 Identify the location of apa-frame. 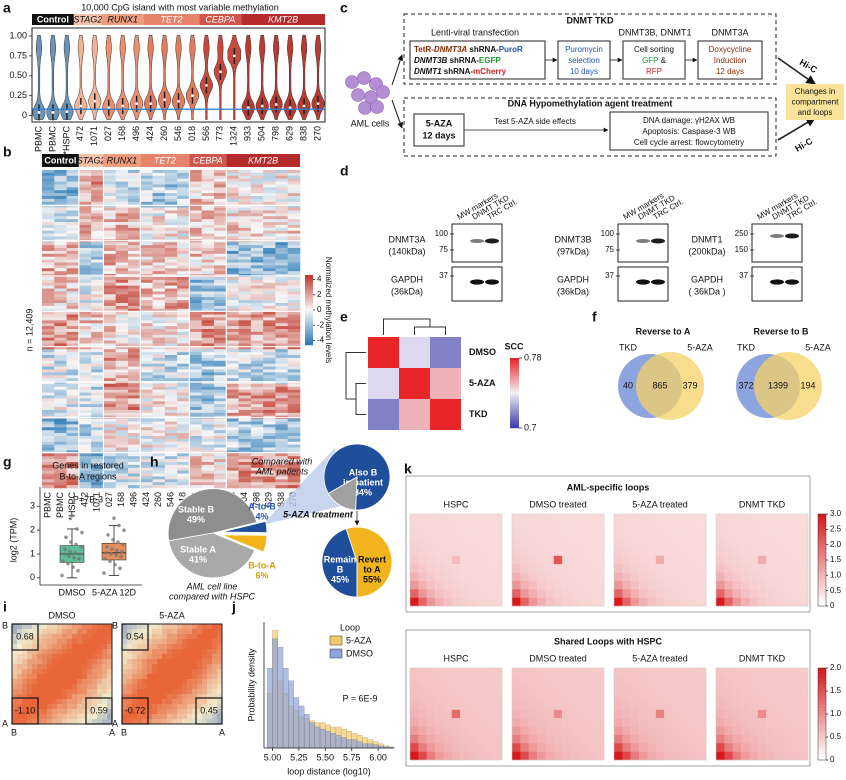
(456, 714).